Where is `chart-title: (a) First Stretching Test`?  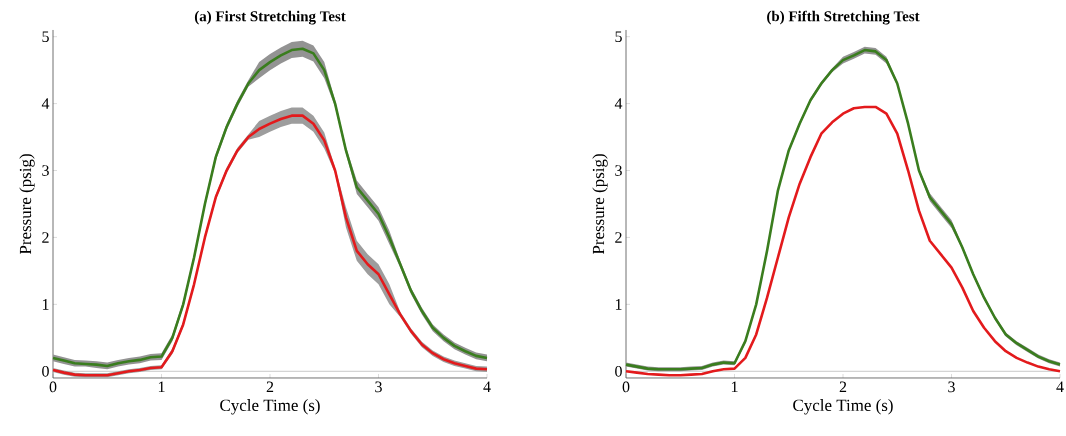 chart-title: (a) First Stretching Test is located at coordinates (270, 17).